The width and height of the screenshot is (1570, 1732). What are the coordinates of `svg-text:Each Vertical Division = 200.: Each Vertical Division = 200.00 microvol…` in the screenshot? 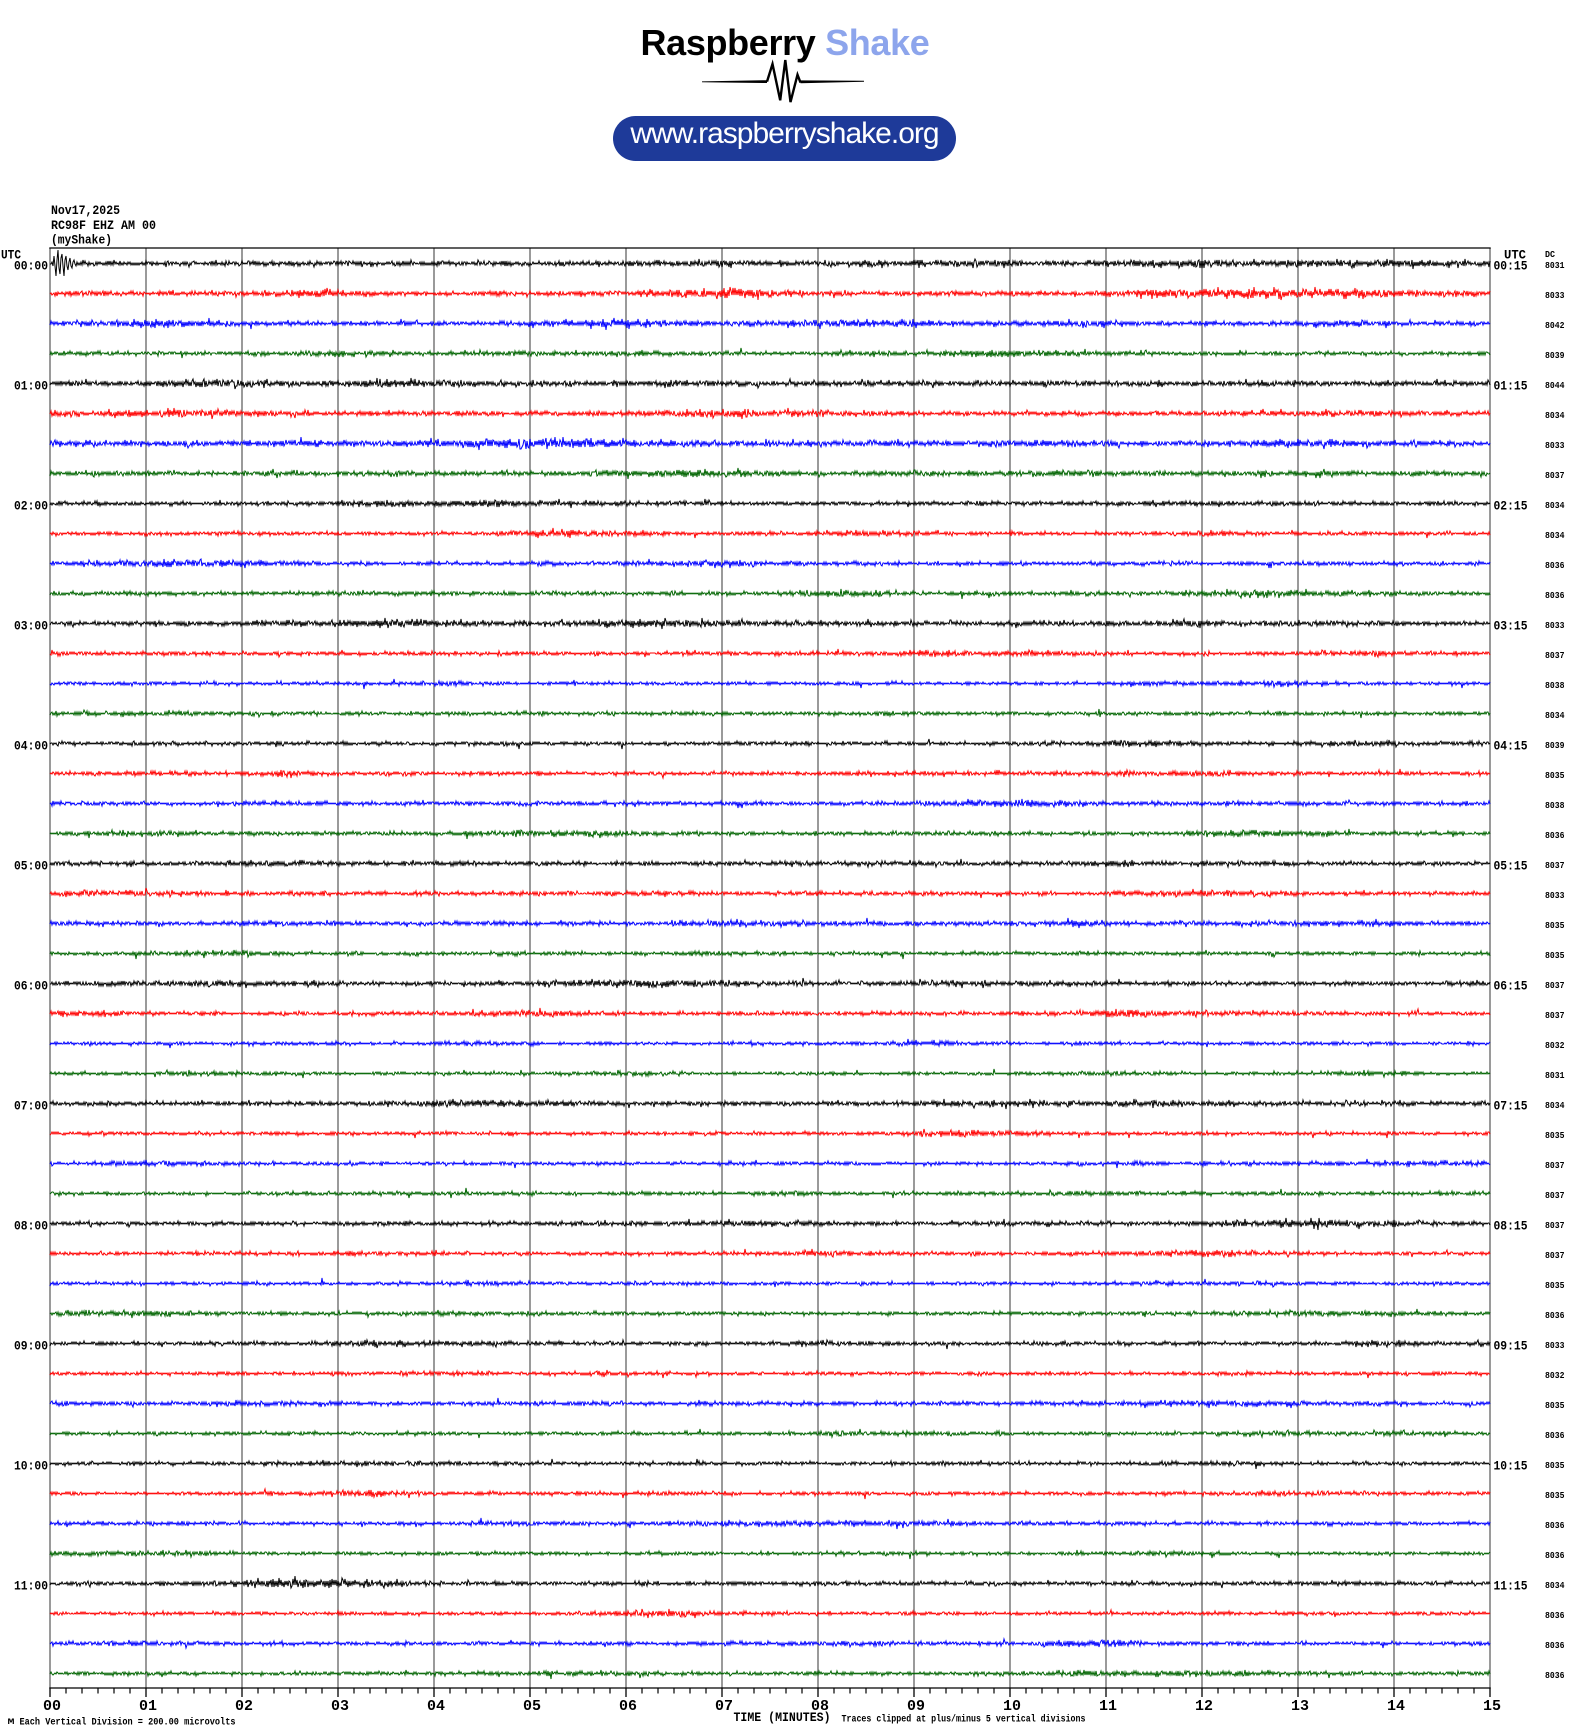 It's located at (128, 1723).